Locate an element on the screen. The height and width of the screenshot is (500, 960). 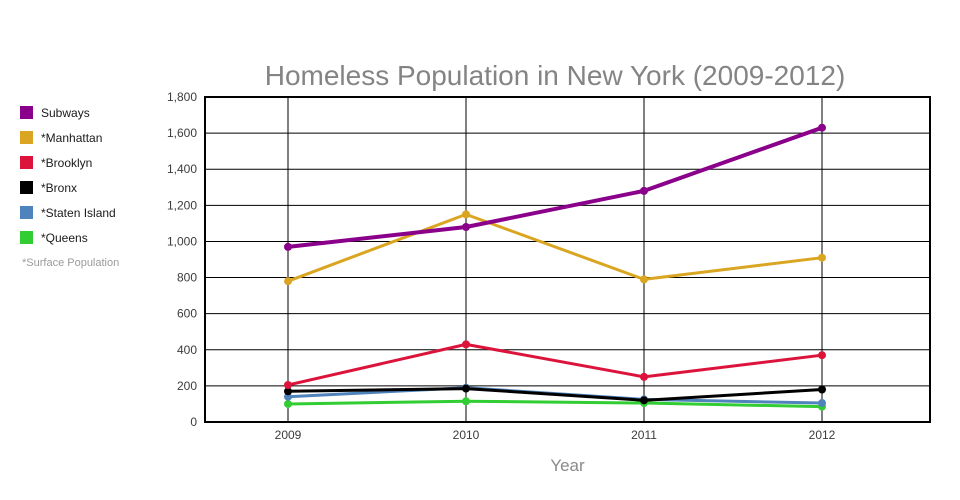
series-point-staten-island is located at coordinates (822, 403).